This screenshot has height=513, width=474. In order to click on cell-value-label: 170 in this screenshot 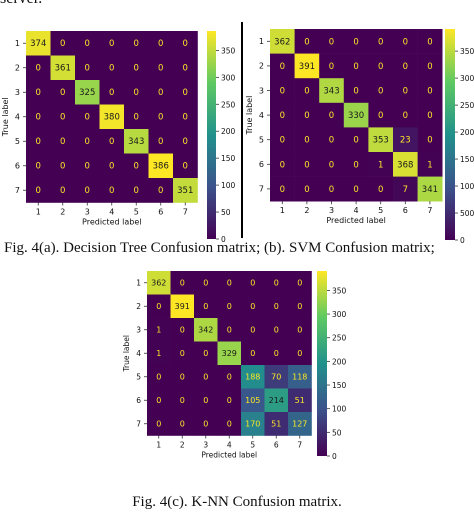, I will do `click(252, 424)`.